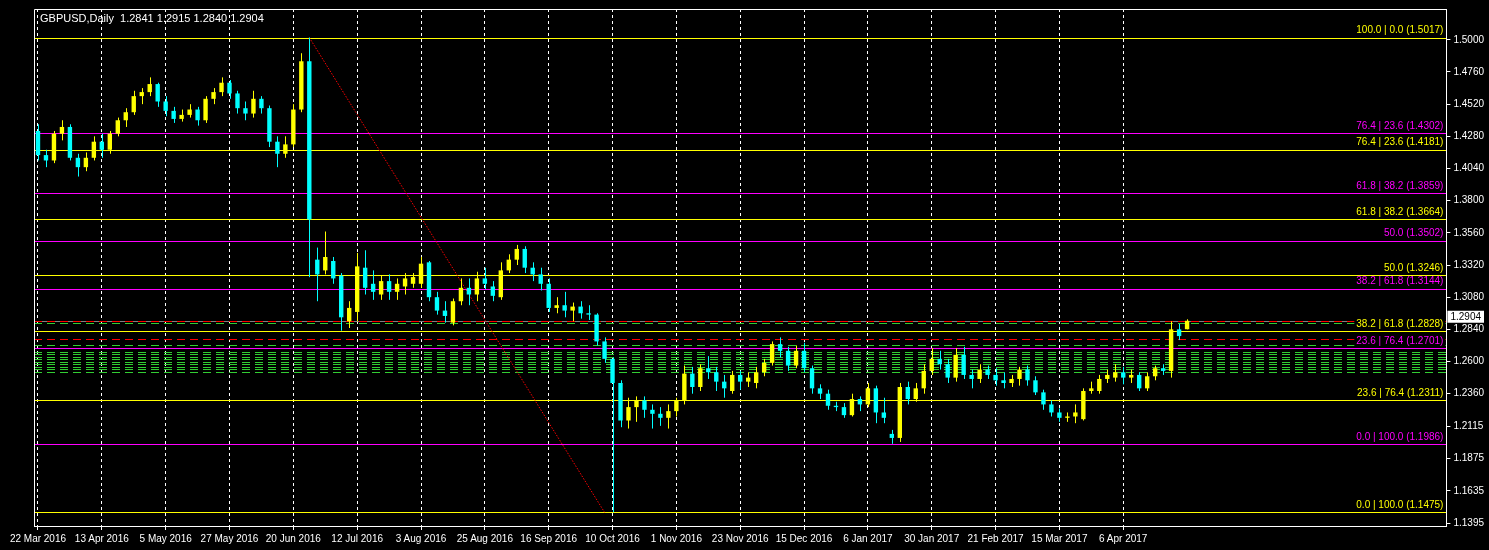 The height and width of the screenshot is (550, 1489). I want to click on y-tick-label: 1.1395, so click(1469, 522).